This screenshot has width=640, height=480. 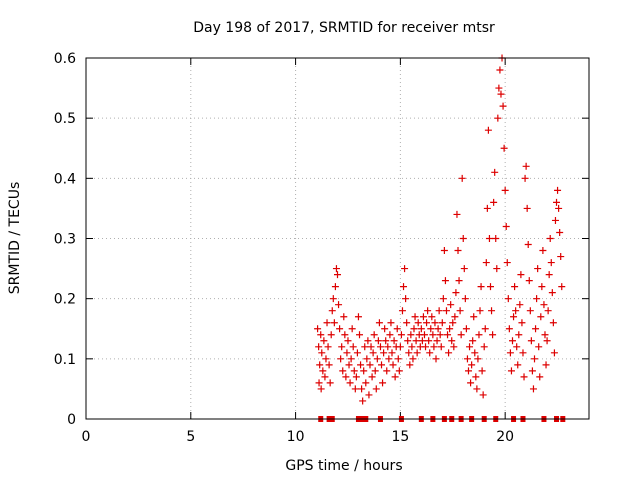 What do you see at coordinates (65, 179) in the screenshot?
I see `y-tick-label: 0.4` at bounding box center [65, 179].